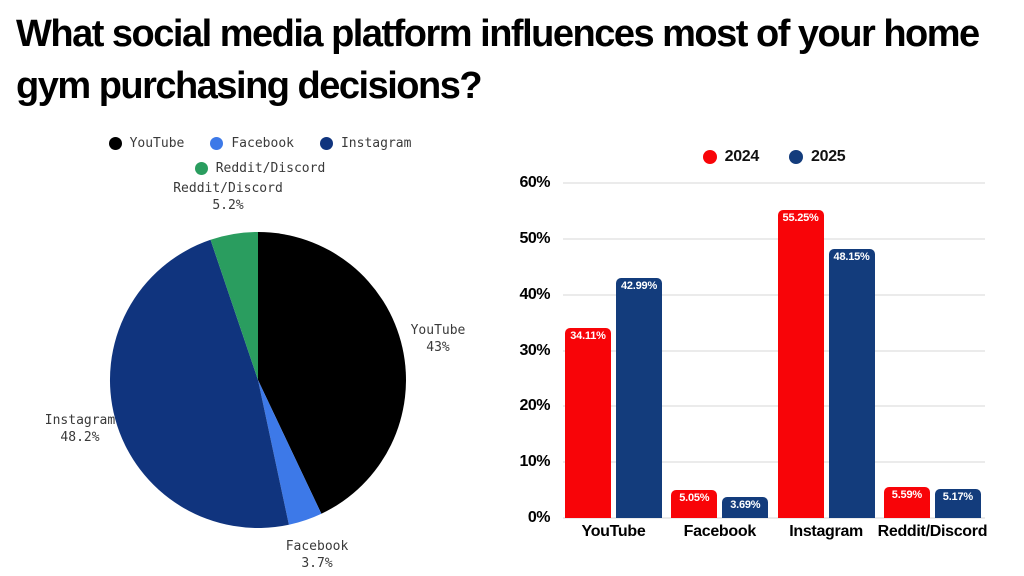 The height and width of the screenshot is (576, 1024). I want to click on bar-2025-youtube: 42.99%, so click(639, 398).